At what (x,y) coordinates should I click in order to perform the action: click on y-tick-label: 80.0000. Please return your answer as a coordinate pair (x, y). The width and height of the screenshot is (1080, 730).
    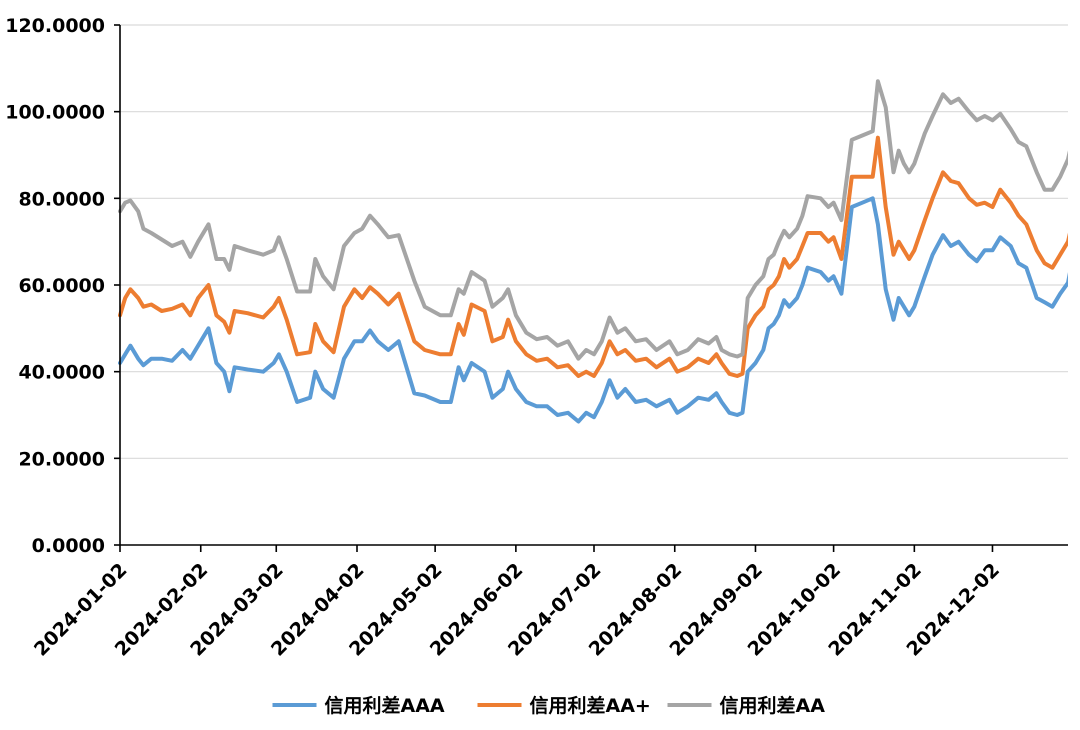
    Looking at the image, I should click on (61, 199).